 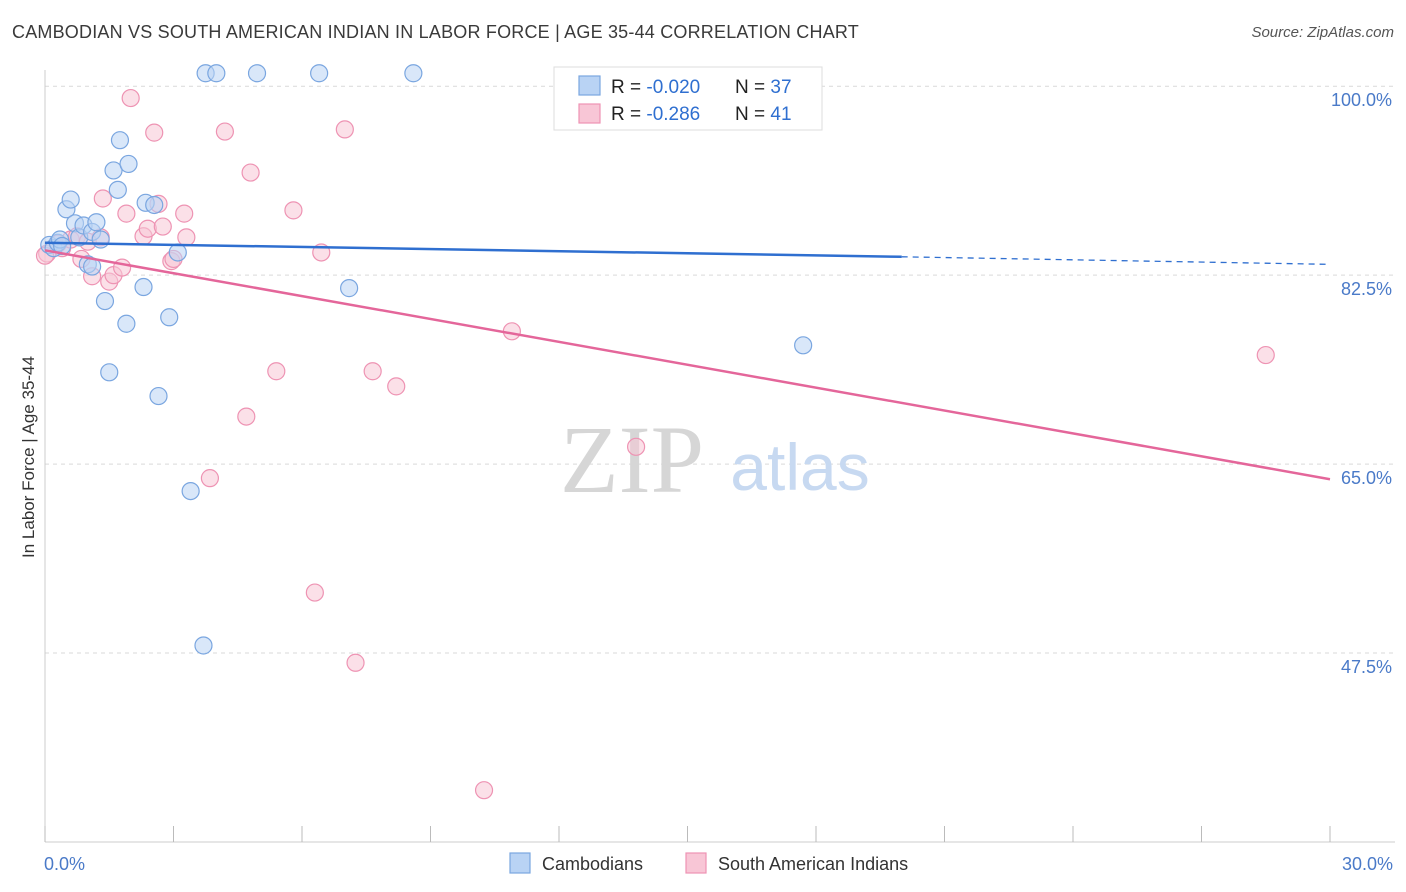 I want to click on y-tick-label: 82.5%, so click(x=1366, y=289).